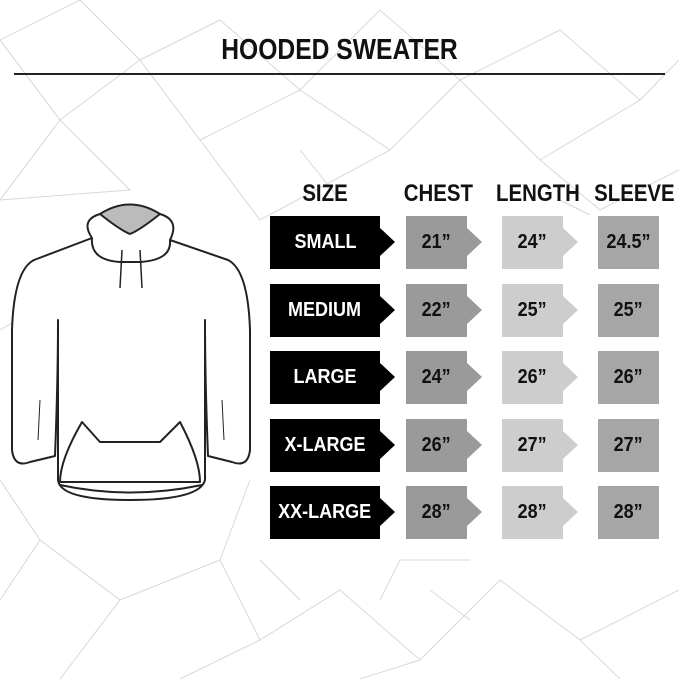 This screenshot has width=679, height=679. I want to click on size-cell: XX-LARGE, so click(332, 512).